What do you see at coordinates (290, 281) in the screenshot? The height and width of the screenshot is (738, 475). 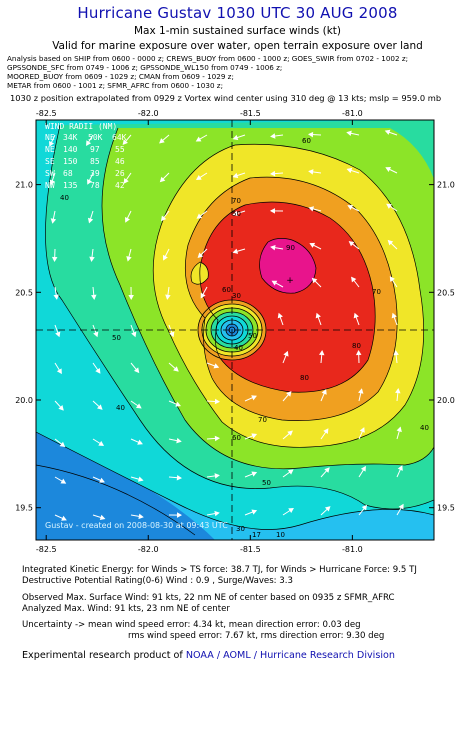 I see `max-wind-marker: +` at bounding box center [290, 281].